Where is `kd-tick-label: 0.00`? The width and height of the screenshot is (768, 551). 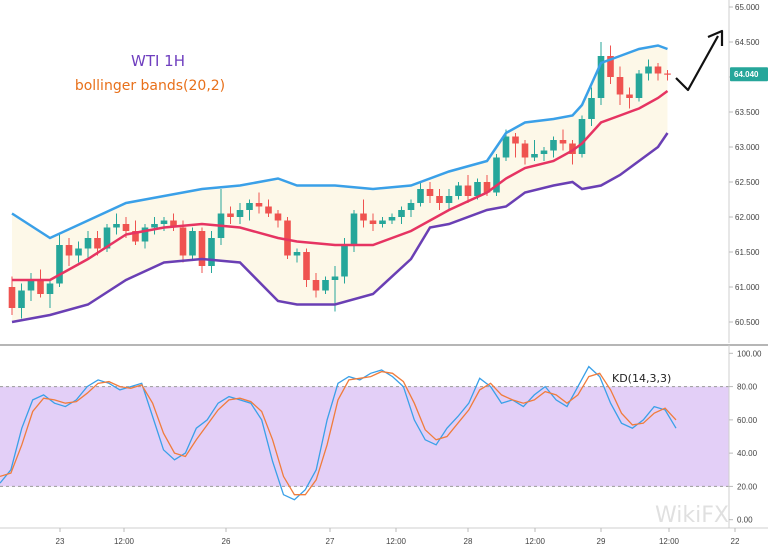
kd-tick-label: 0.00 is located at coordinates (745, 520).